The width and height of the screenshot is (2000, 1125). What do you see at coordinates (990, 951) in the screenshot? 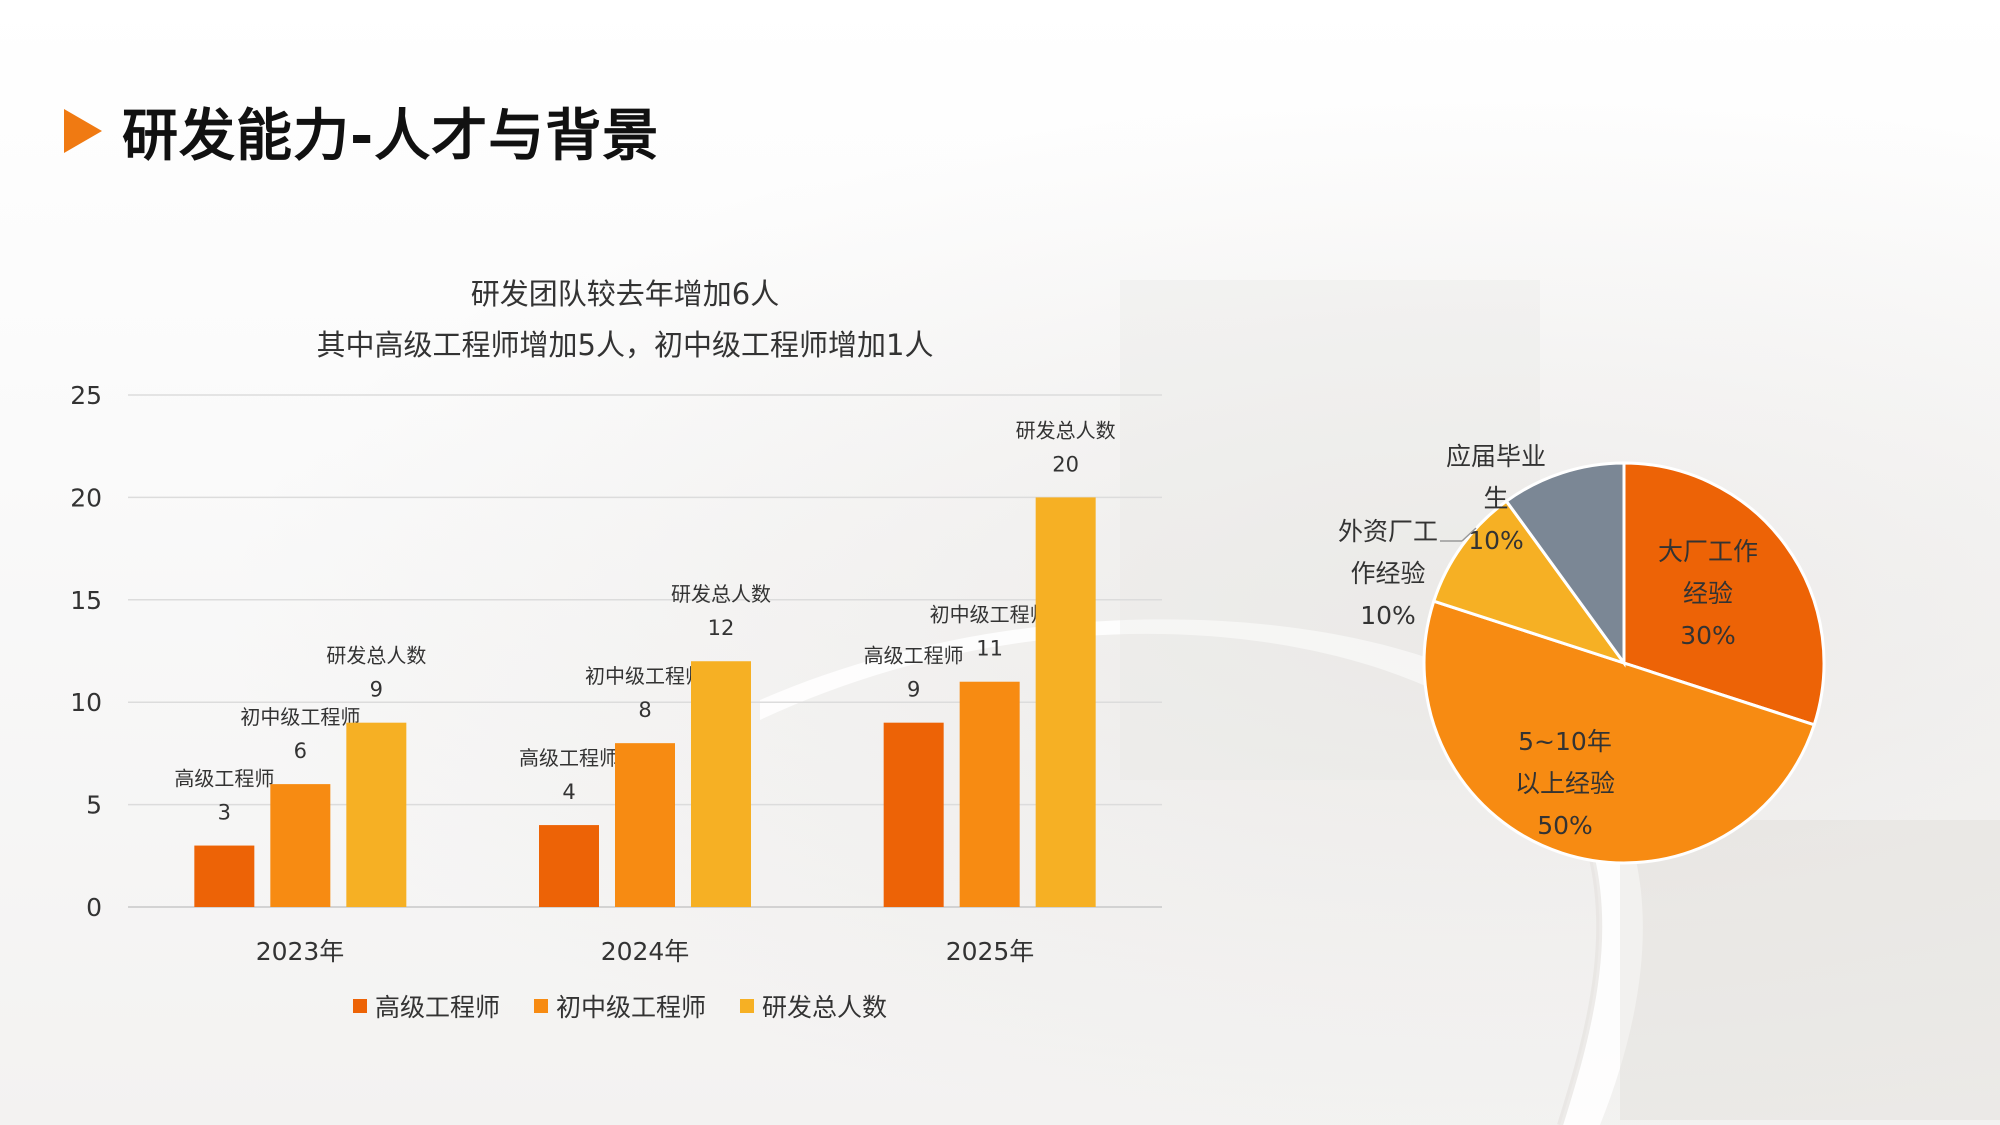
I see `x-tick-label: 2025年` at bounding box center [990, 951].